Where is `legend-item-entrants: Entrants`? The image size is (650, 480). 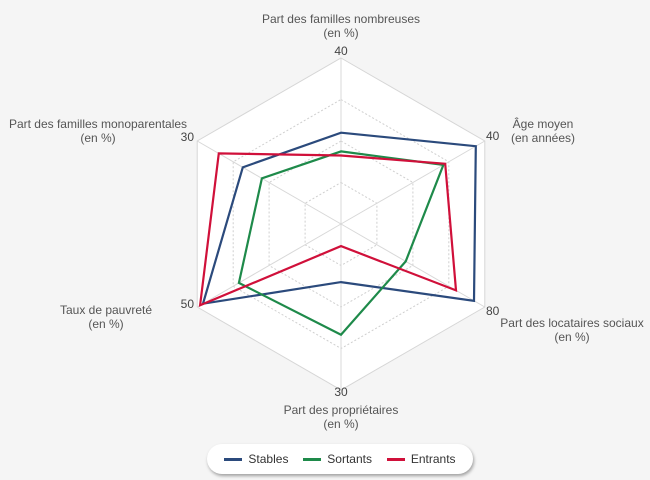 legend-item-entrants: Entrants is located at coordinates (421, 459).